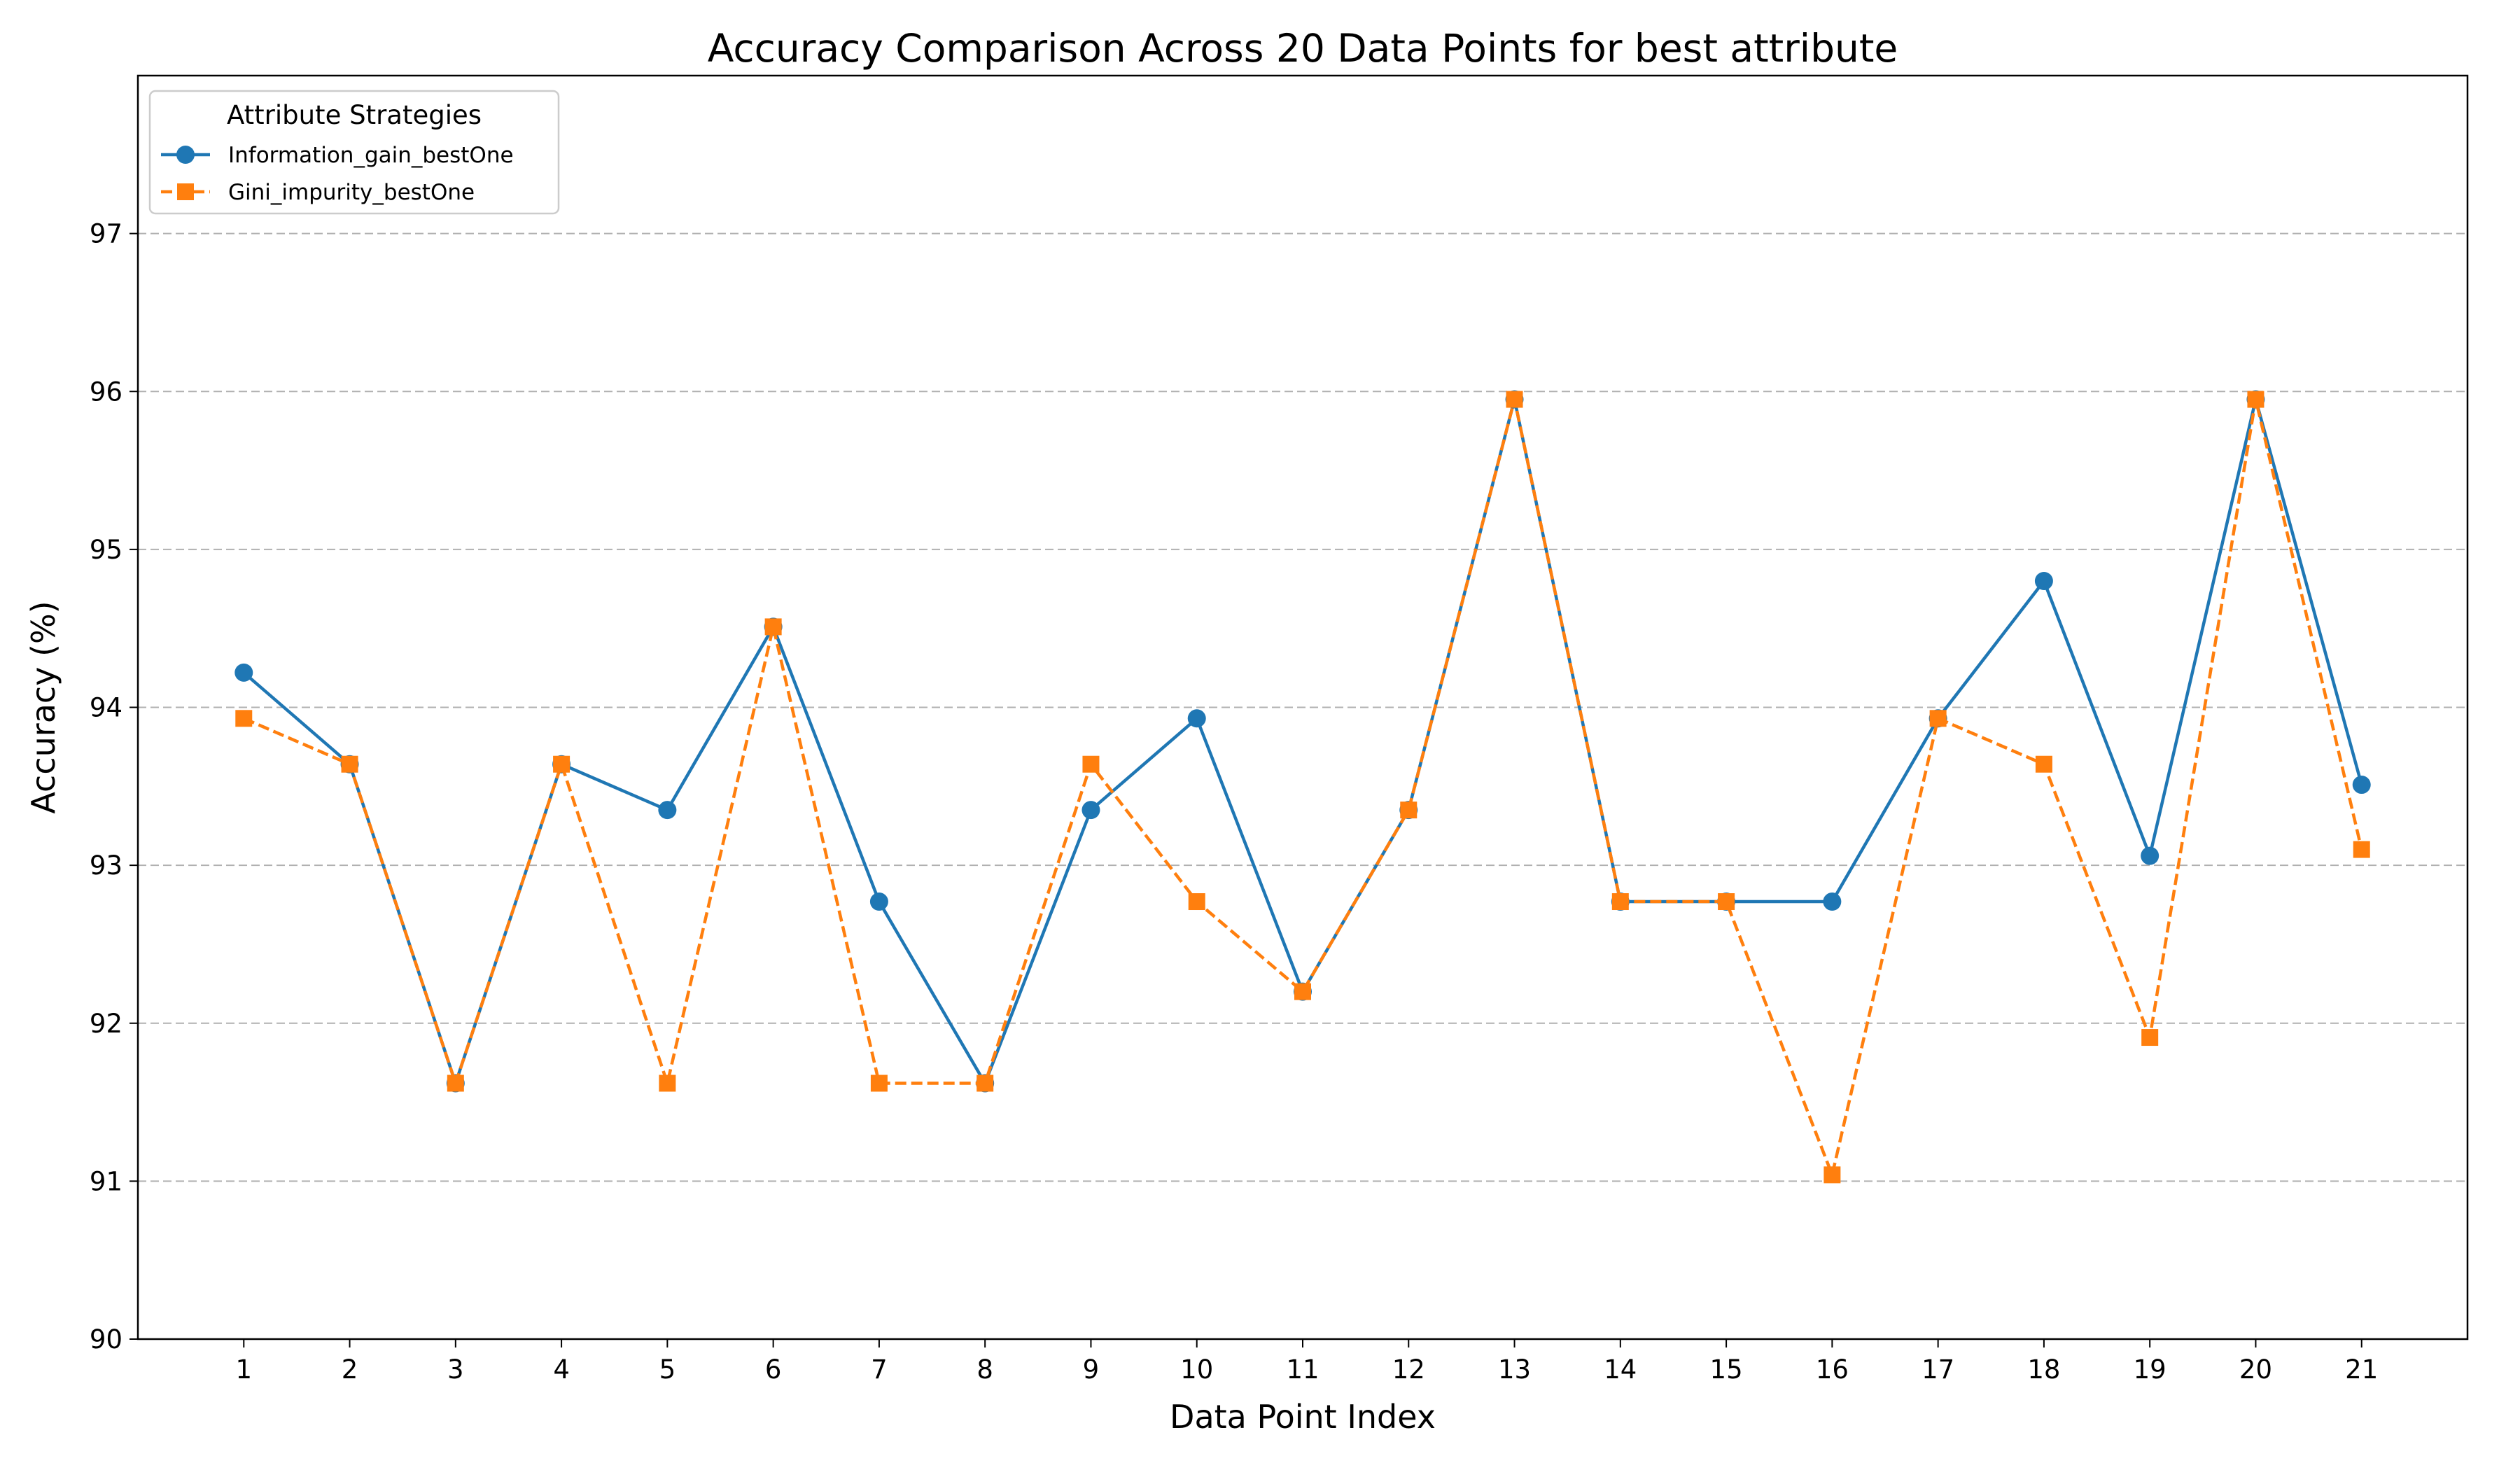 This screenshot has width=2520, height=1470. I want to click on legend-entry: Gini_impurity_bestOne, so click(318, 192).